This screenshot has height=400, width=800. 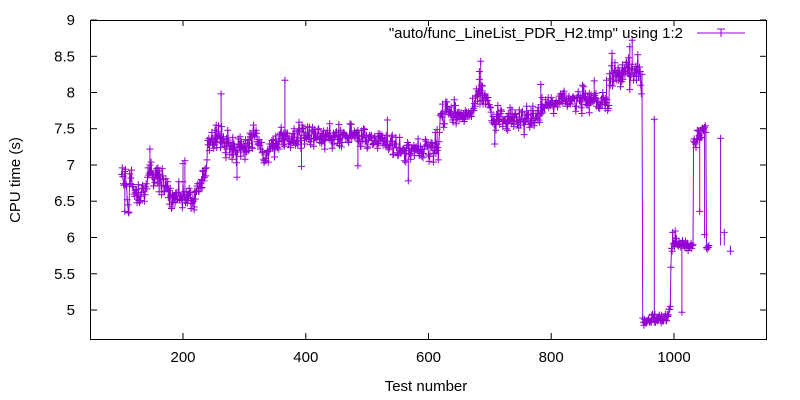 What do you see at coordinates (71, 310) in the screenshot?
I see `y-tick-label: 5` at bounding box center [71, 310].